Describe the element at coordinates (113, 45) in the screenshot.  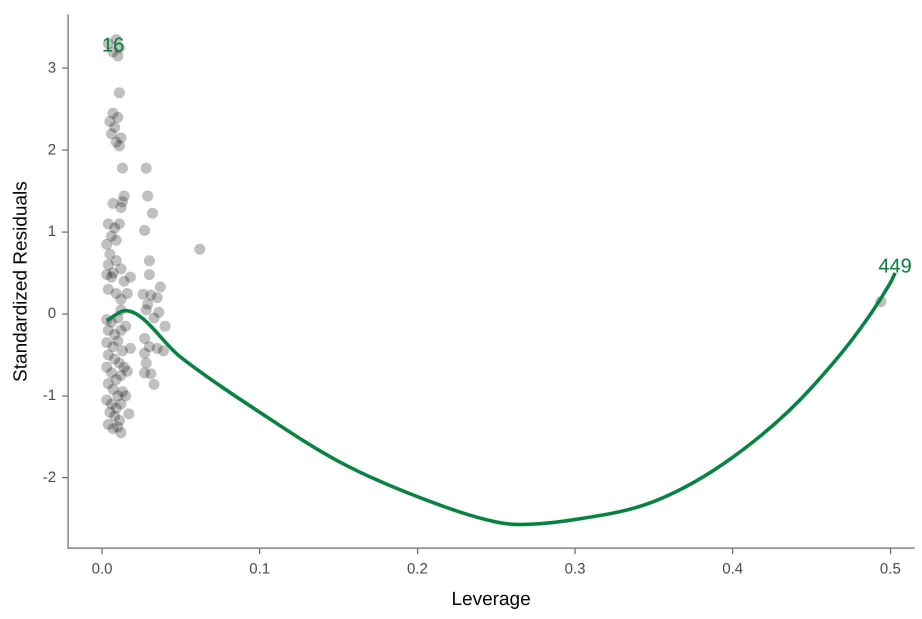
I see `annotation: 16` at that location.